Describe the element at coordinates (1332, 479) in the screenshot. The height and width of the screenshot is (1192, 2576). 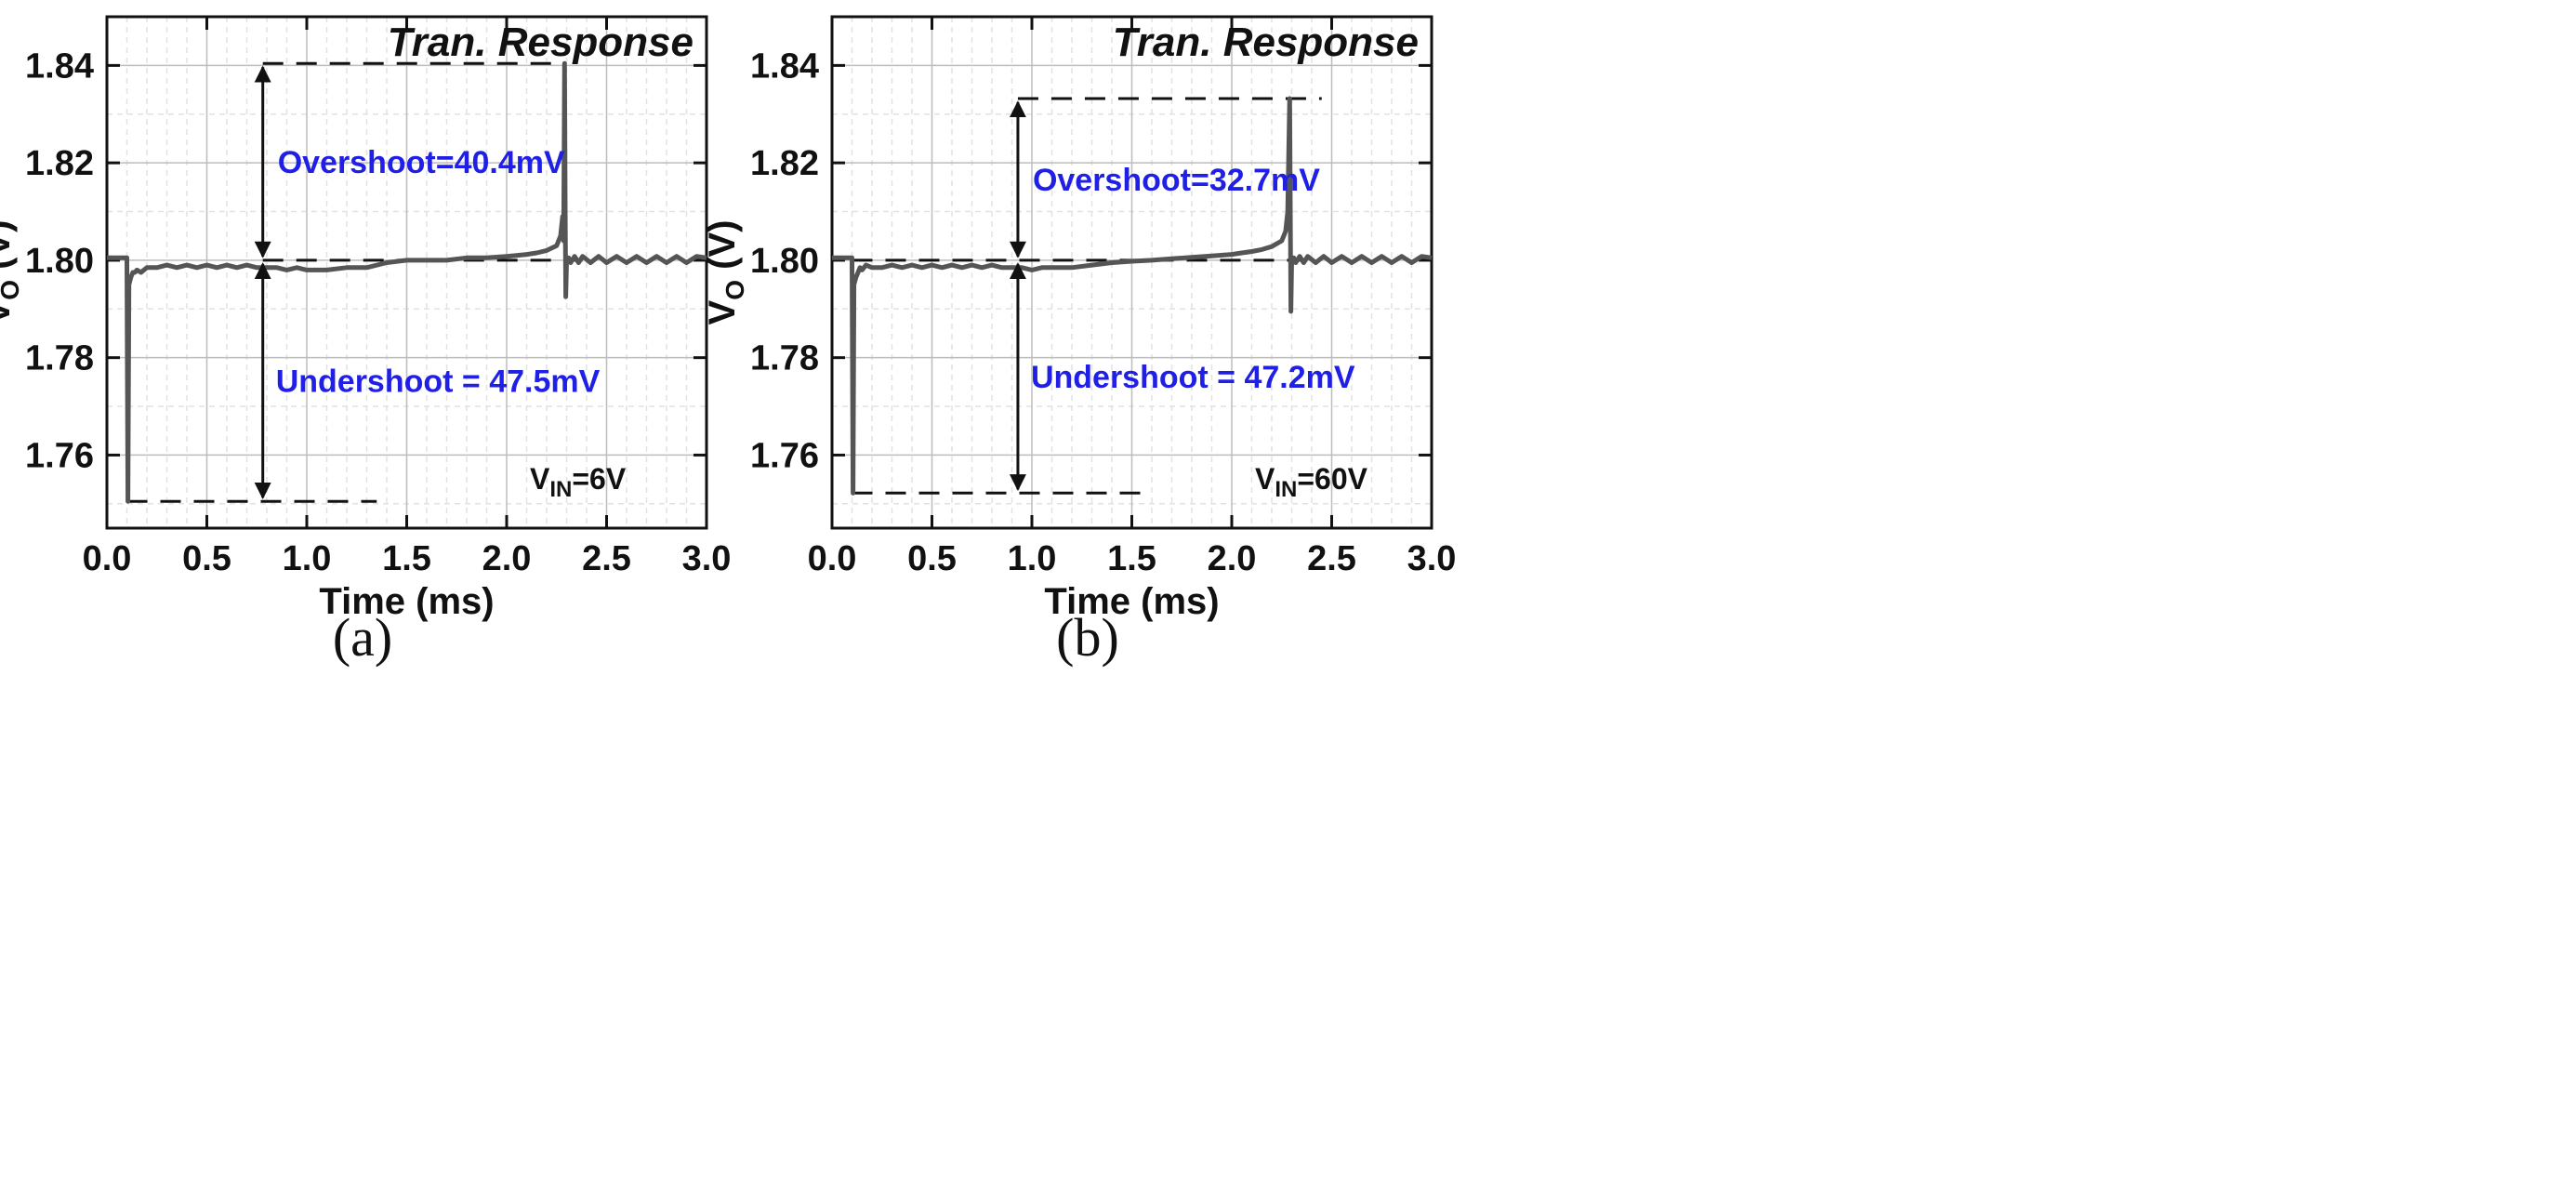
I see `vin-label-value: =60V` at that location.